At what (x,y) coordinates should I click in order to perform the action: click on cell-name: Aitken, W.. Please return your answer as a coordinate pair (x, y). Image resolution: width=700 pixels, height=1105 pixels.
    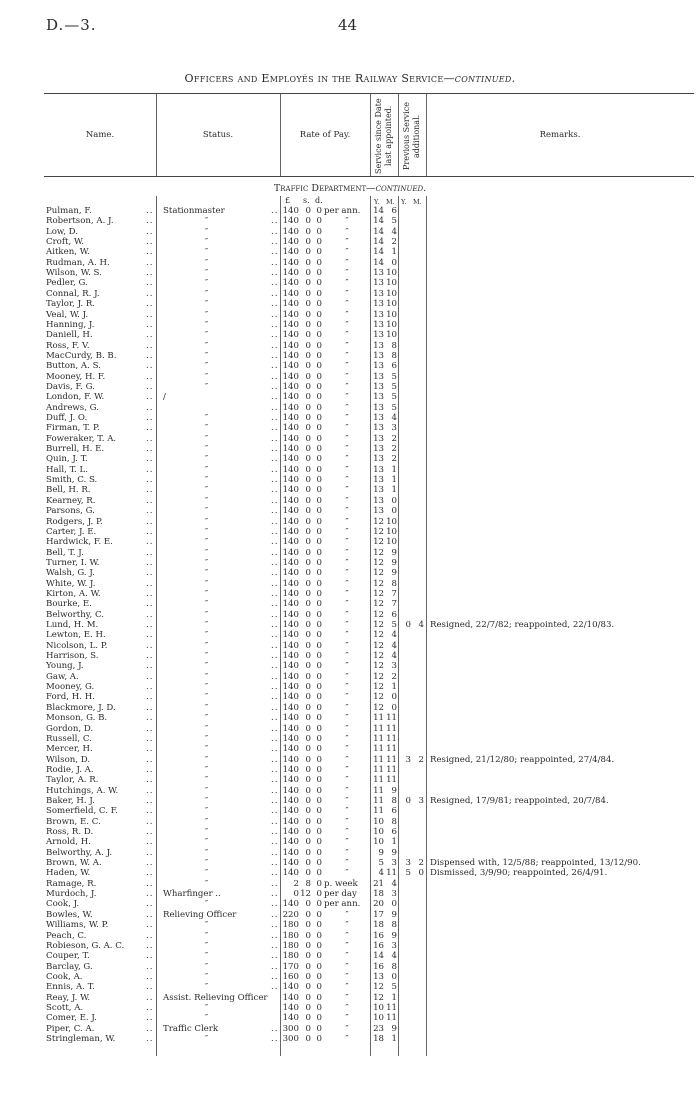
    Looking at the image, I should click on (68, 252).